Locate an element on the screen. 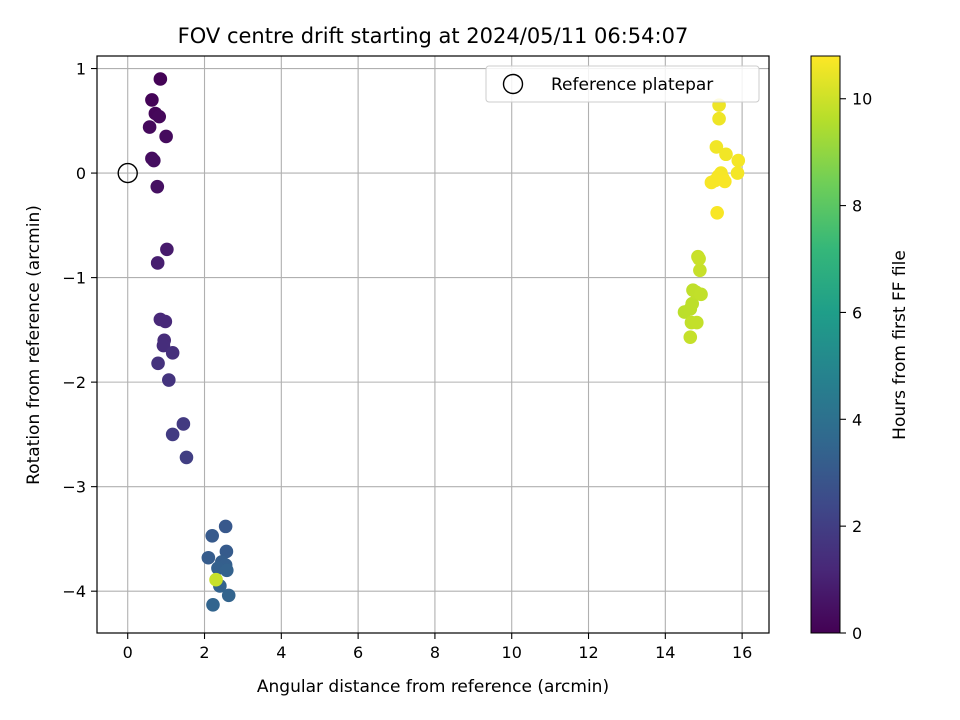 This screenshot has width=960, height=720. y-axis-ticks: 1 0 −1 −2 −3 −4 is located at coordinates (79, 330).